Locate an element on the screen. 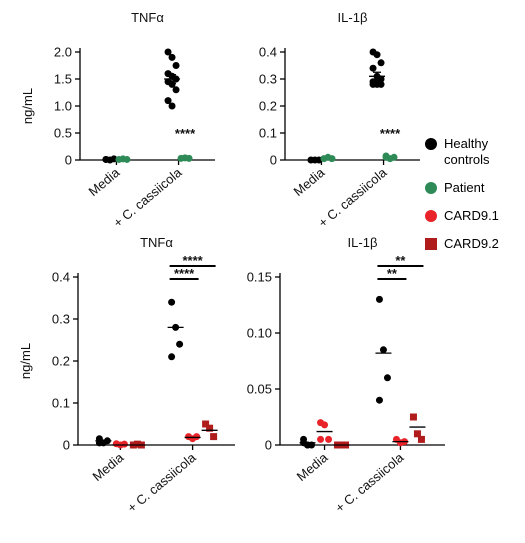 The image size is (525, 543). legend-label: CARD9.2 is located at coordinates (471, 243).